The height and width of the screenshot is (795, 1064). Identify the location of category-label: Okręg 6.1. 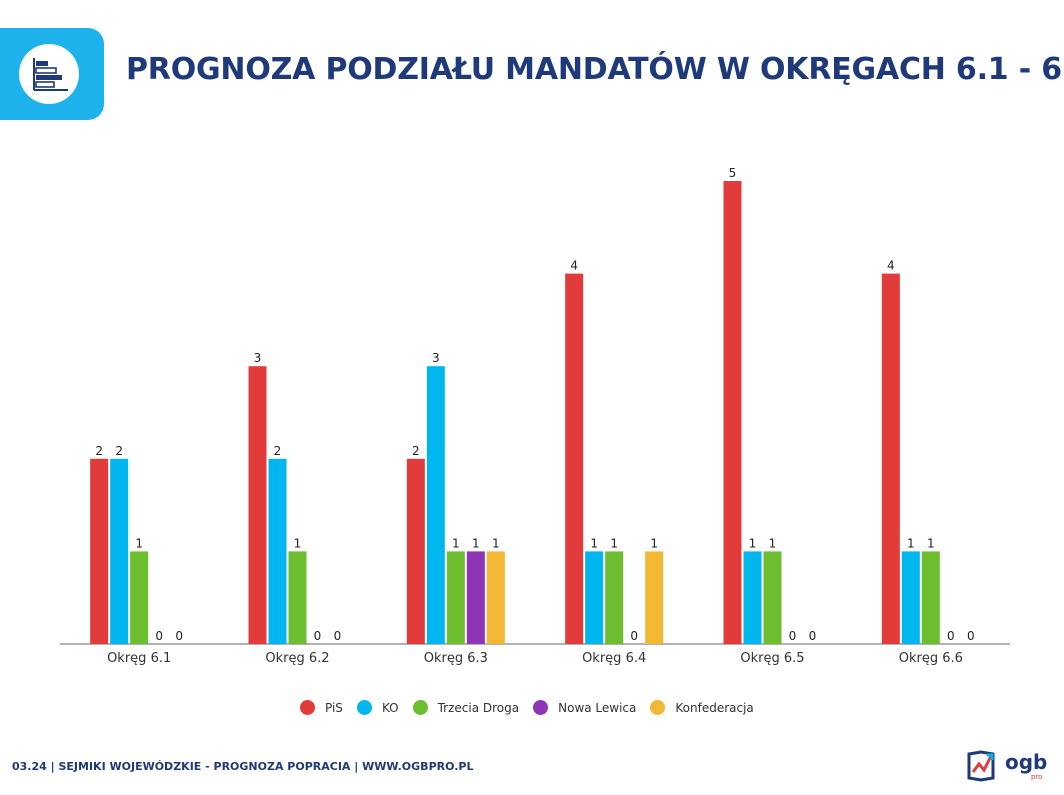
(139, 658).